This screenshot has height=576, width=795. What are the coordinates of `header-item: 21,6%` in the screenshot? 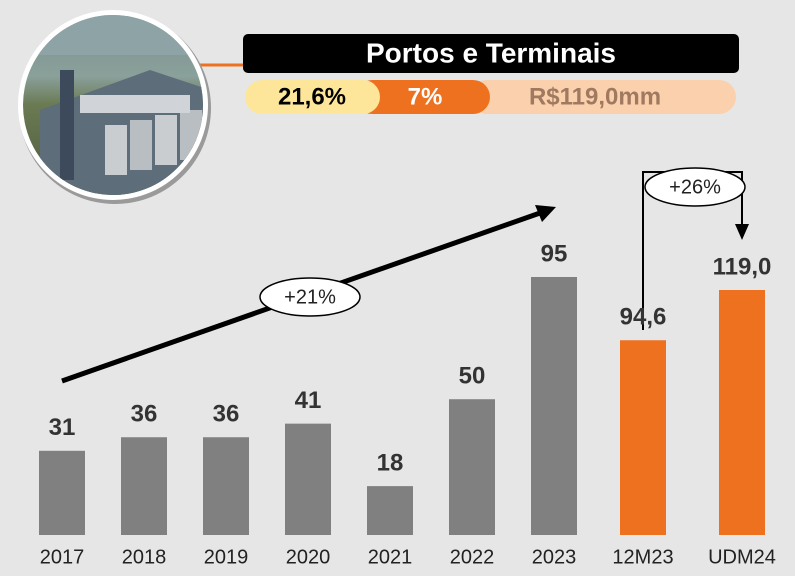 It's located at (312, 96).